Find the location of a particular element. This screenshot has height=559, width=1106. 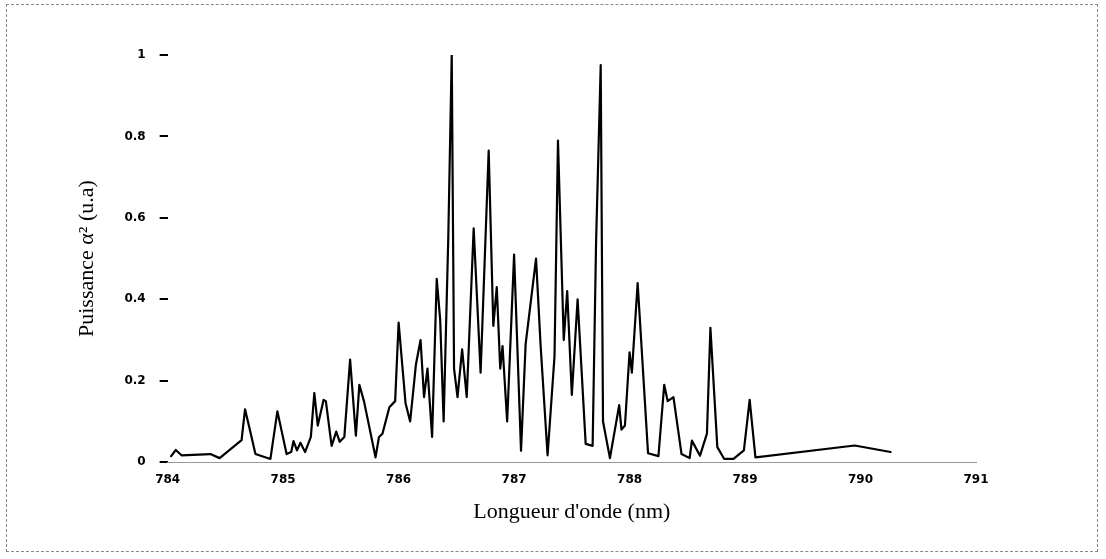

x-tick-label: 789 is located at coordinates (745, 478).